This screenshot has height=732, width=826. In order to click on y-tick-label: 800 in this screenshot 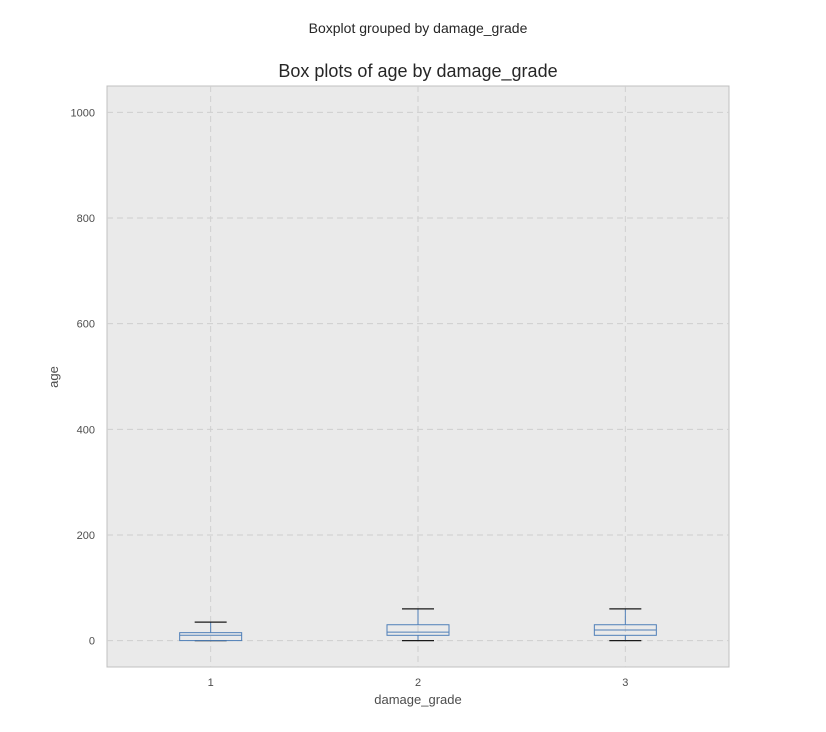, I will do `click(86, 219)`.